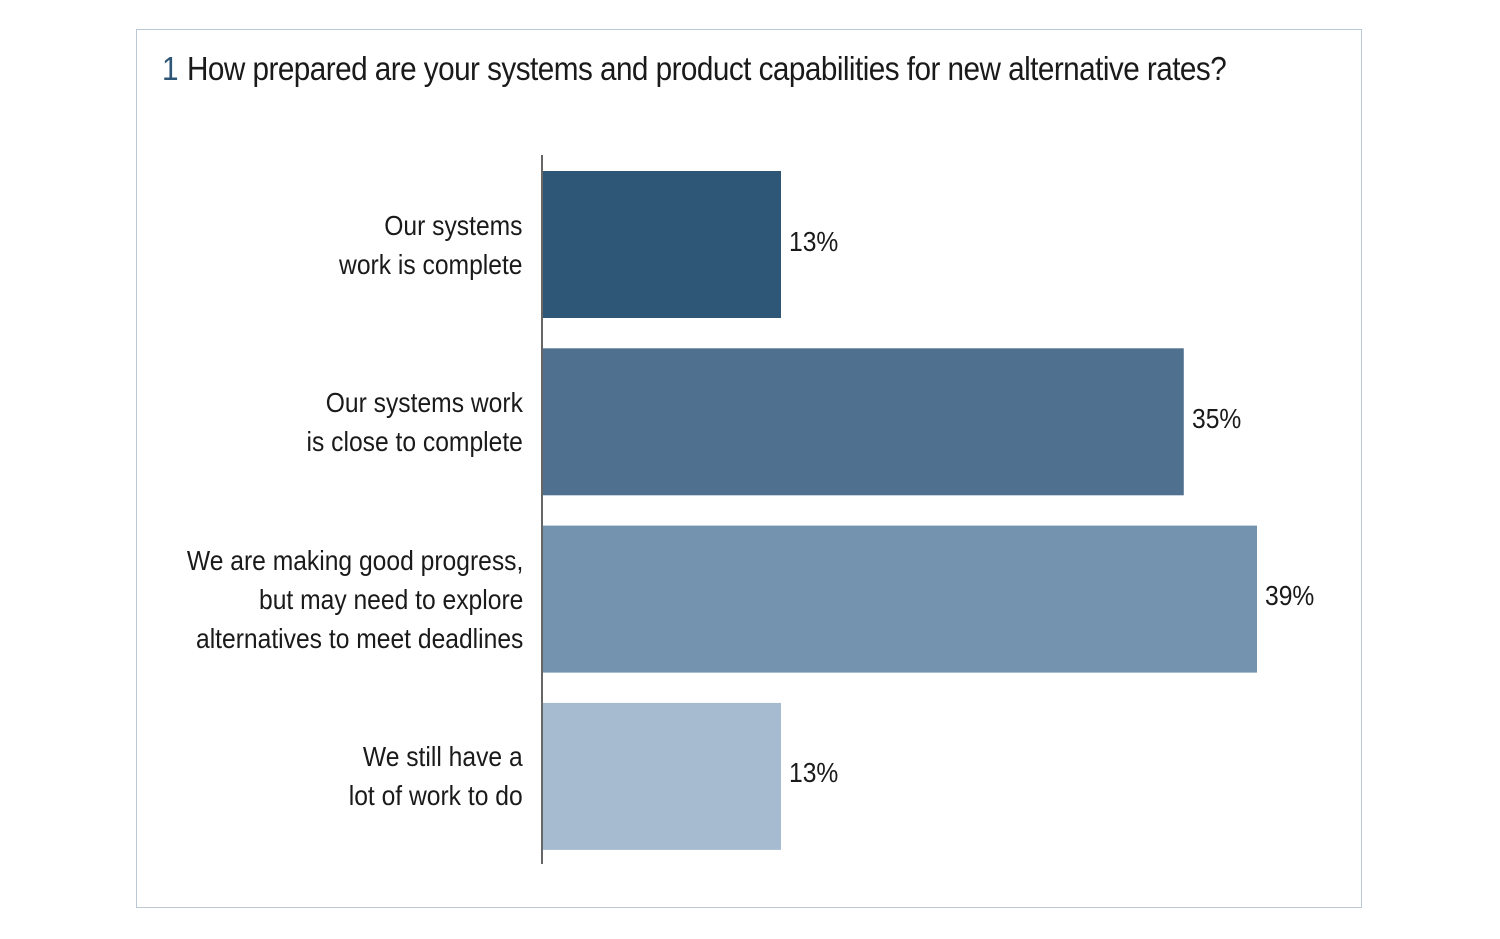 The width and height of the screenshot is (1500, 939). Describe the element at coordinates (354, 560) in the screenshot. I see `category-label-line: We are making good progress,` at that location.